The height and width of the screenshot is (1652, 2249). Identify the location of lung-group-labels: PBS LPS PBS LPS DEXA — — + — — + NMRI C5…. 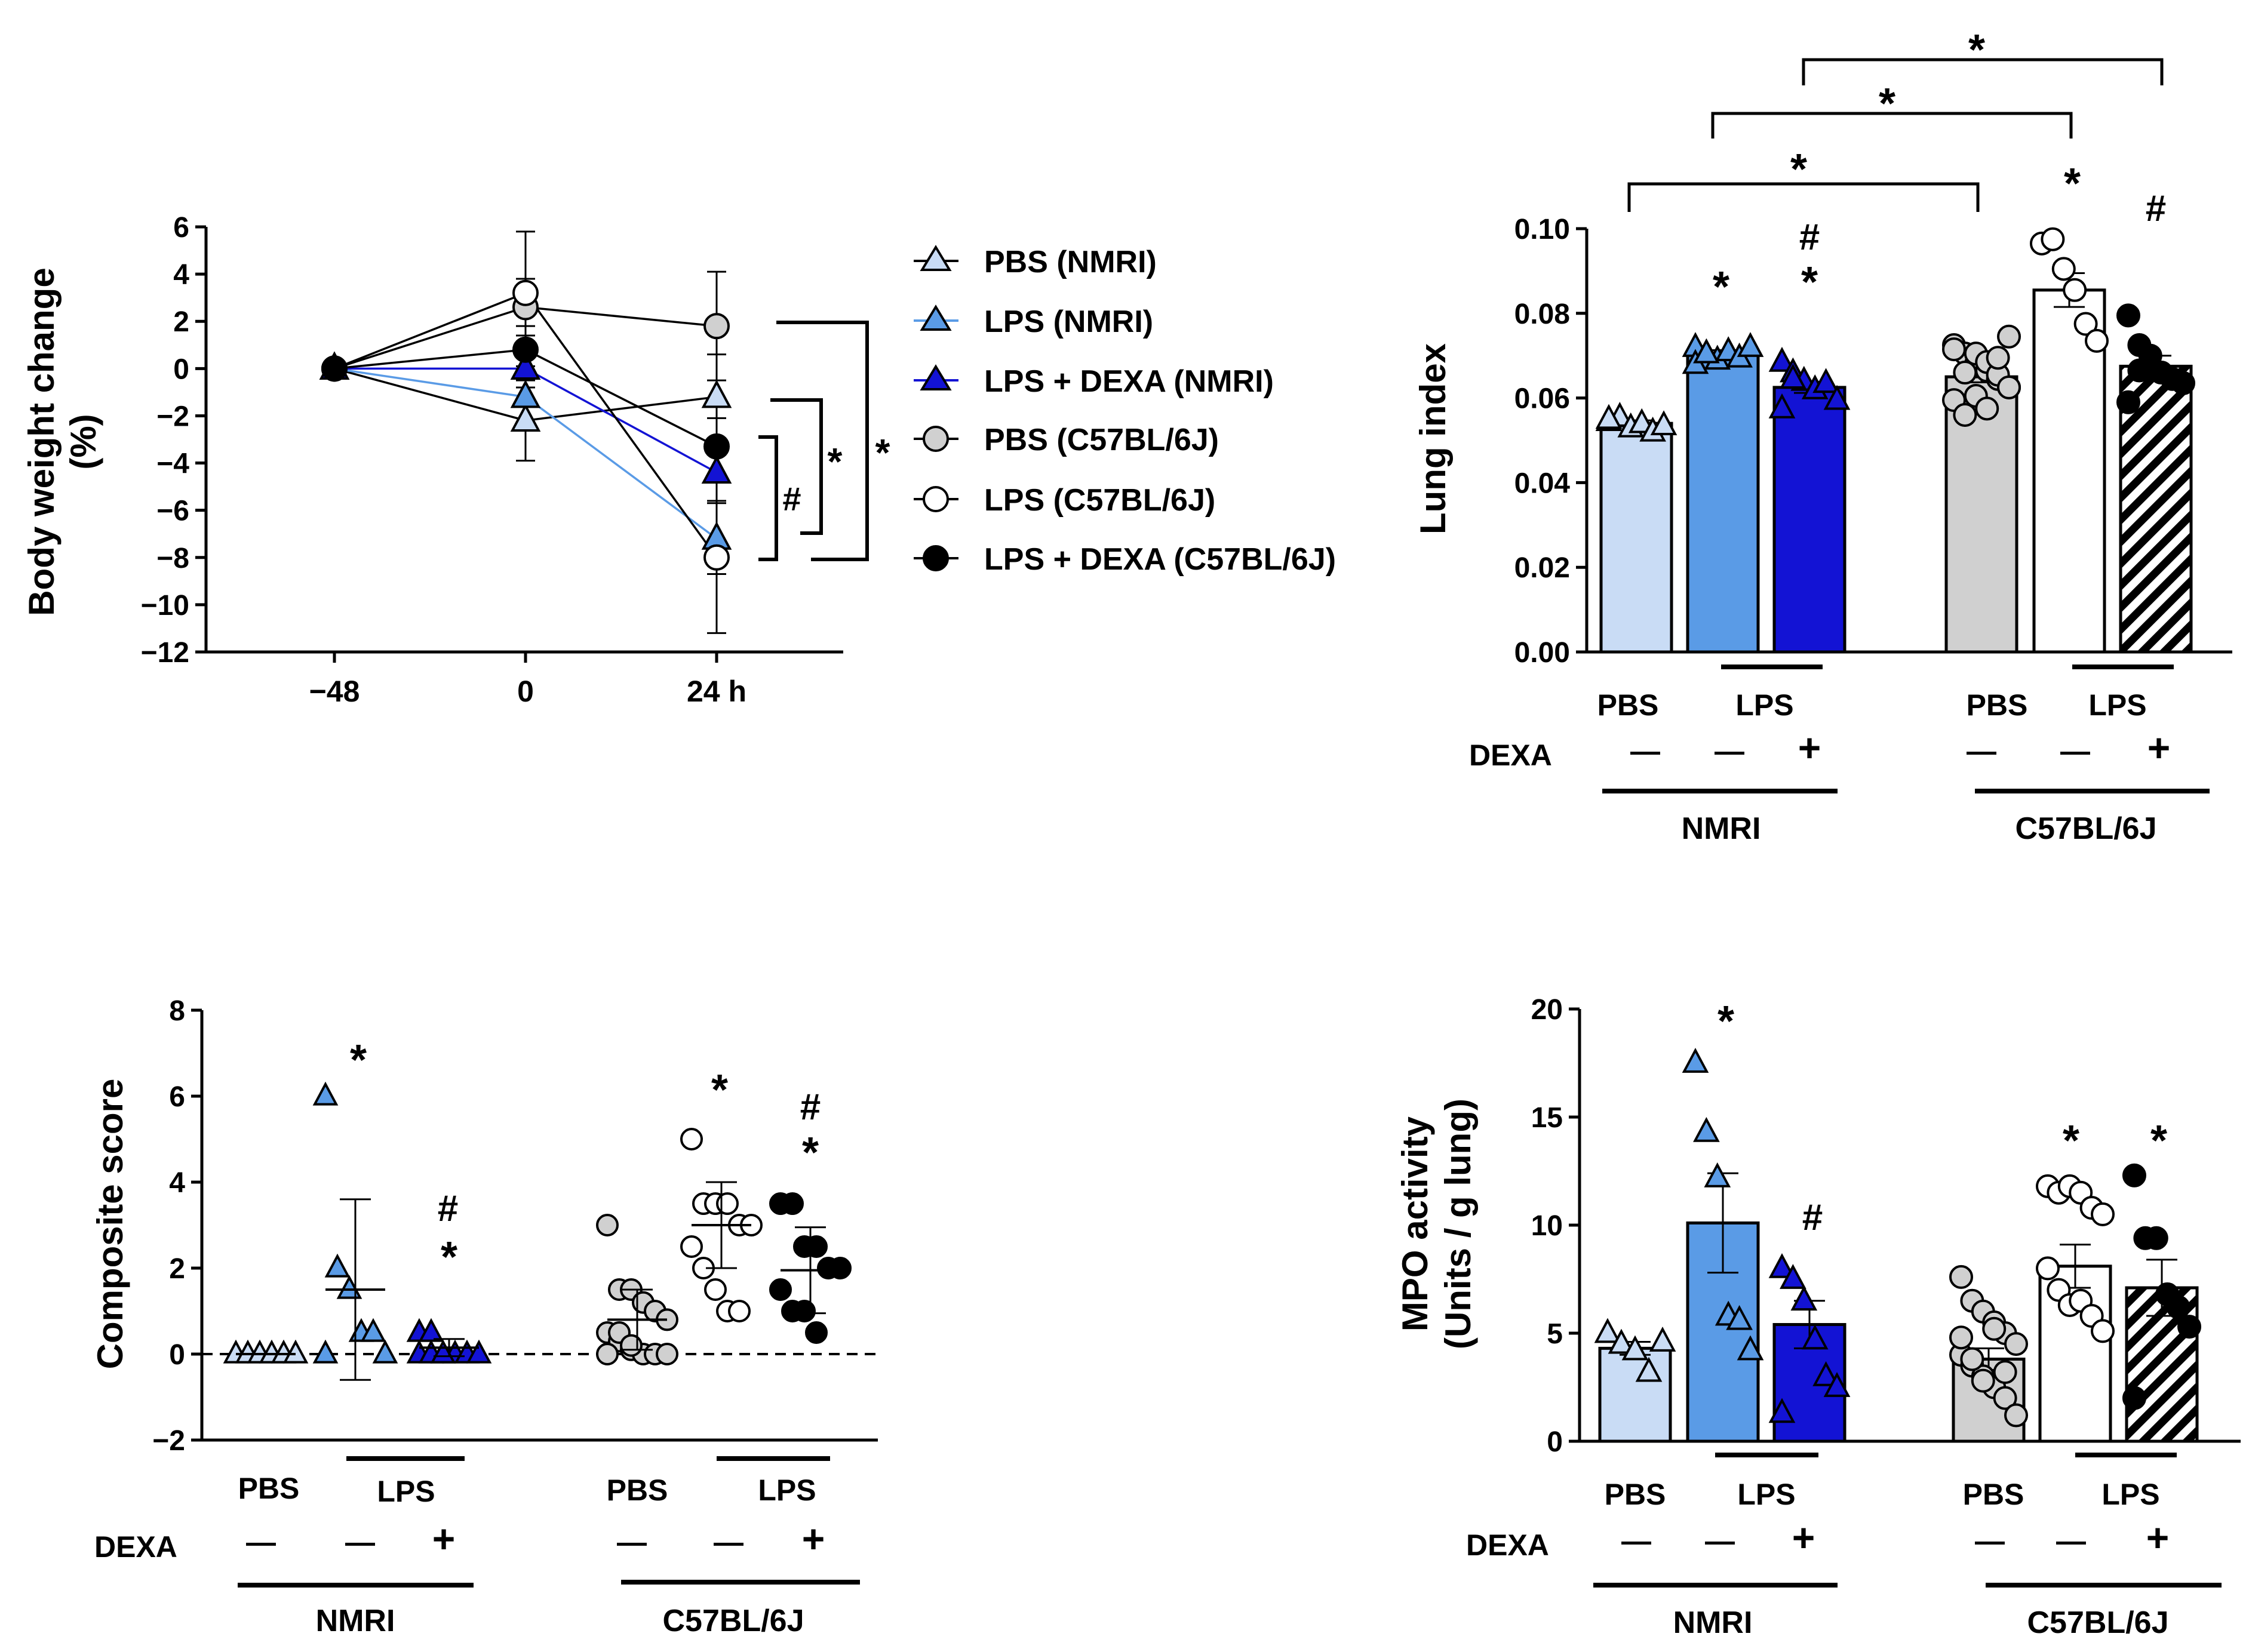
(1840, 755).